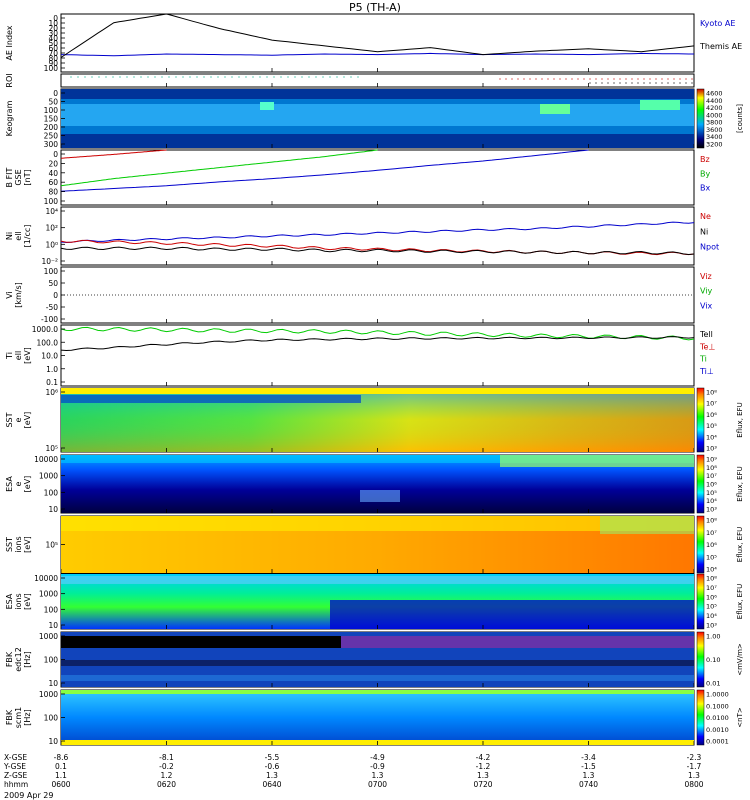 This screenshot has width=750, height=800. Describe the element at coordinates (48, 342) in the screenshot. I see `ytick-ti: 100.0` at that location.